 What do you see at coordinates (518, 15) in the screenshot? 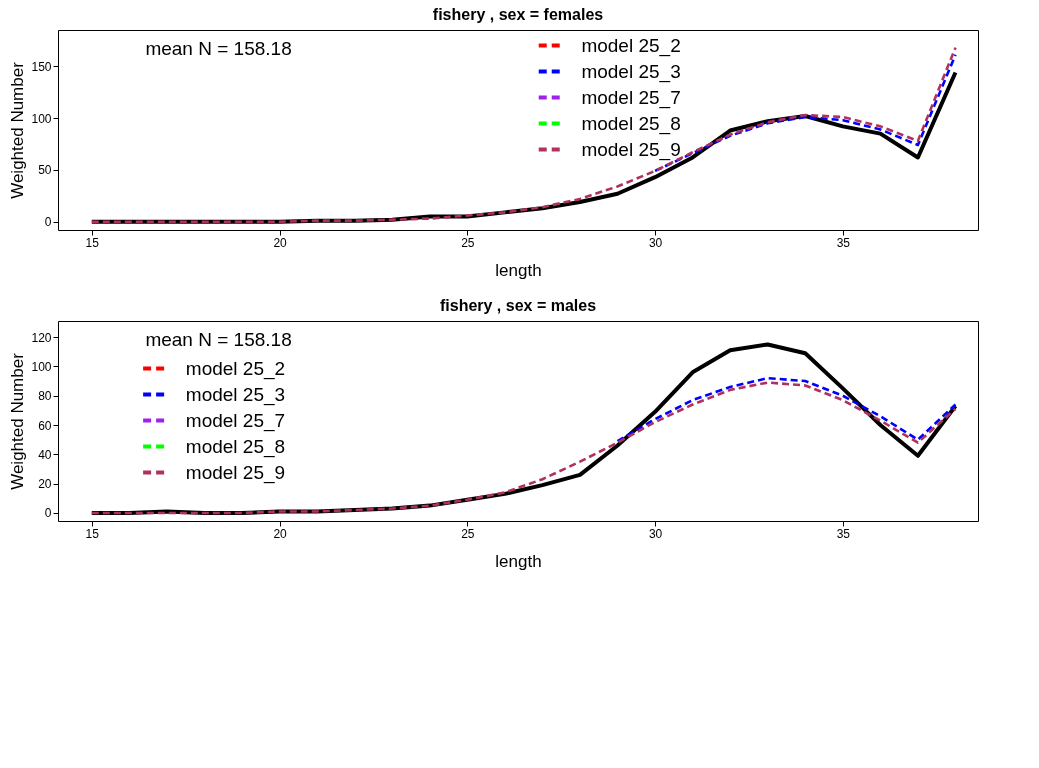
I see `chart-title: fishery , sex = females` at bounding box center [518, 15].